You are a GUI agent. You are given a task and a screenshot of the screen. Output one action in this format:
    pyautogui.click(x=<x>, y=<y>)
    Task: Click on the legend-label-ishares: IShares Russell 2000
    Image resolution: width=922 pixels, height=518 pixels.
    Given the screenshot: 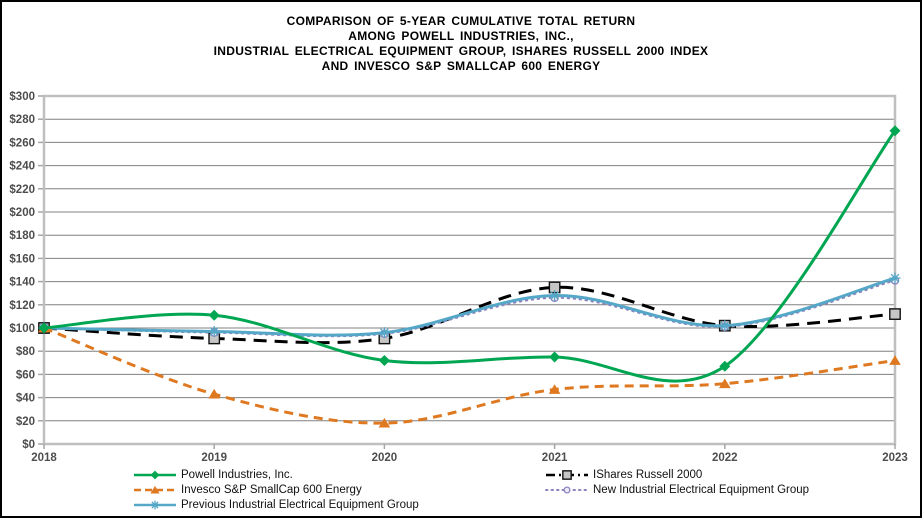 What is the action you would take?
    pyautogui.click(x=648, y=475)
    